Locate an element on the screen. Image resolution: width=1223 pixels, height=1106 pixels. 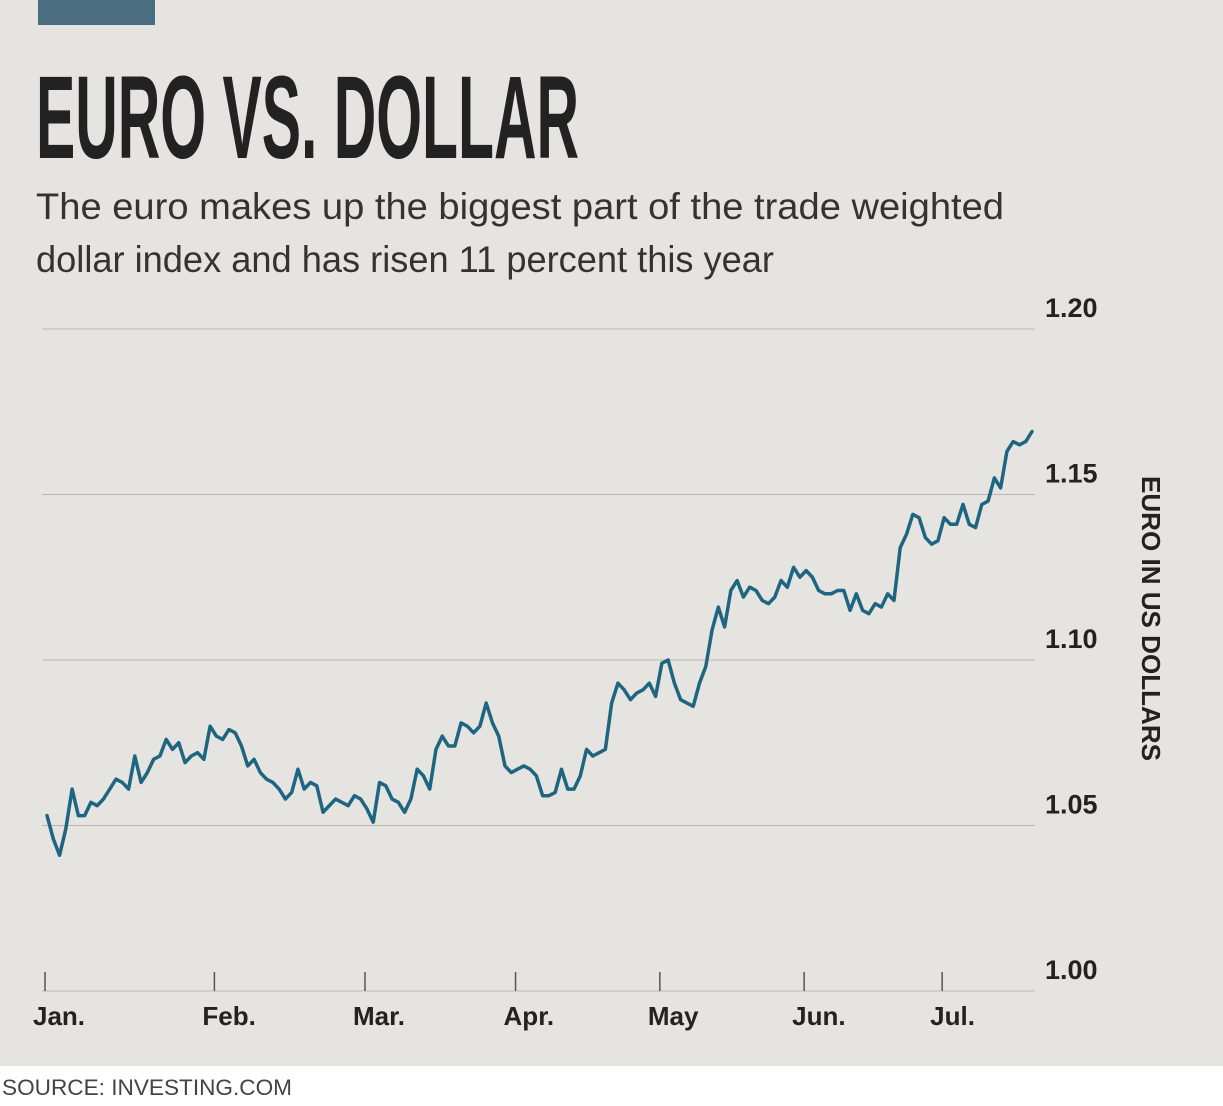
y-tick-label: 1.05 is located at coordinates (1071, 805).